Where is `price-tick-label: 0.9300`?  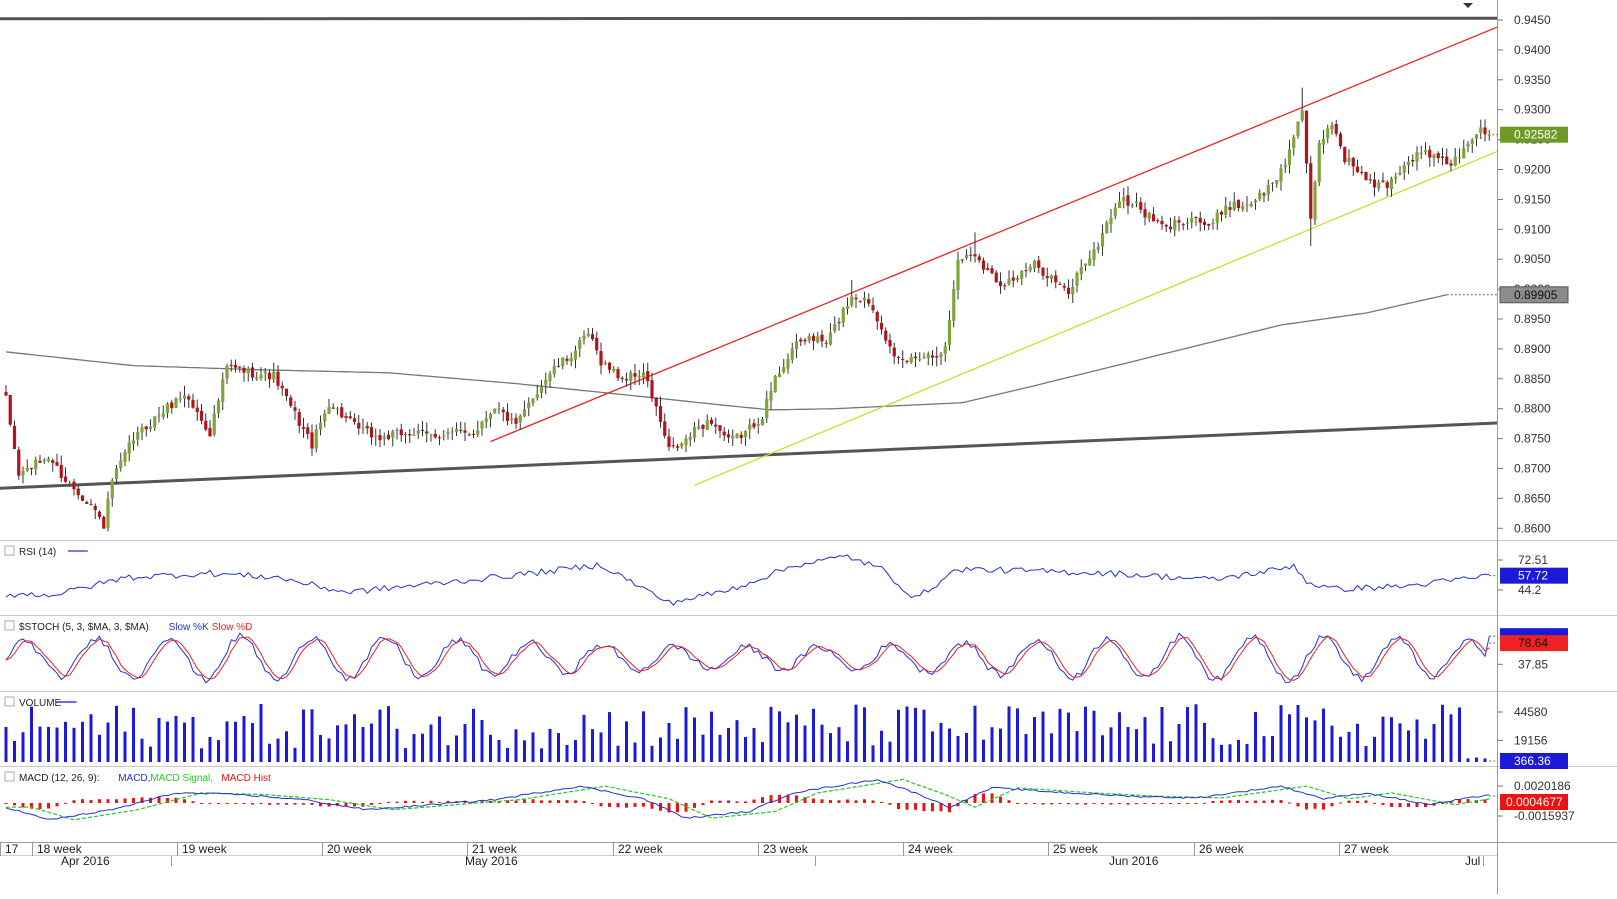
price-tick-label: 0.9300 is located at coordinates (1532, 110).